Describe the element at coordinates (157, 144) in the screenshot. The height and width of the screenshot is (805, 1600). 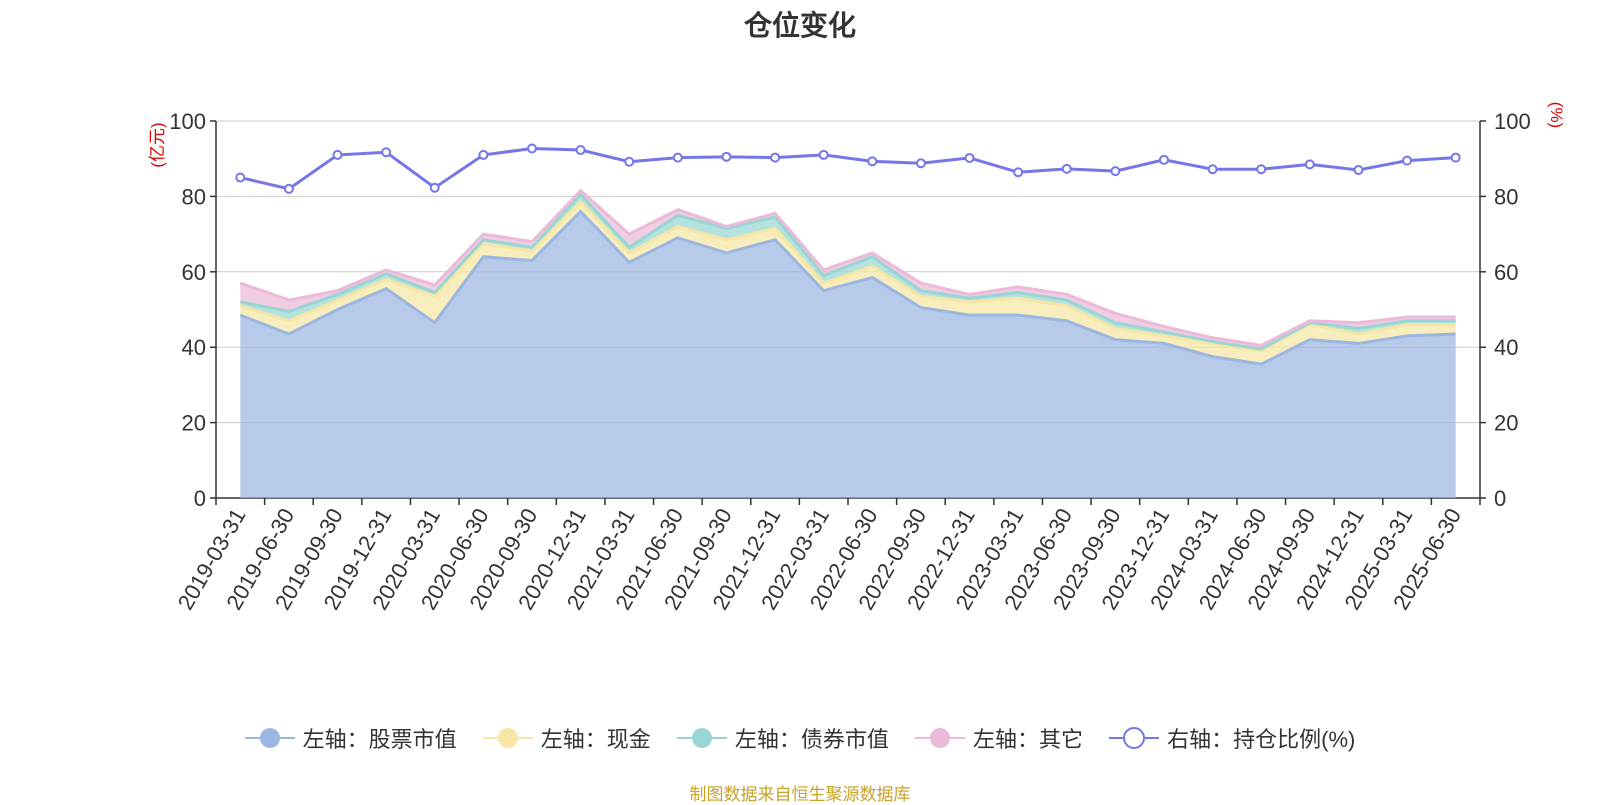
I see `left-axis-unit: (亿元)` at that location.